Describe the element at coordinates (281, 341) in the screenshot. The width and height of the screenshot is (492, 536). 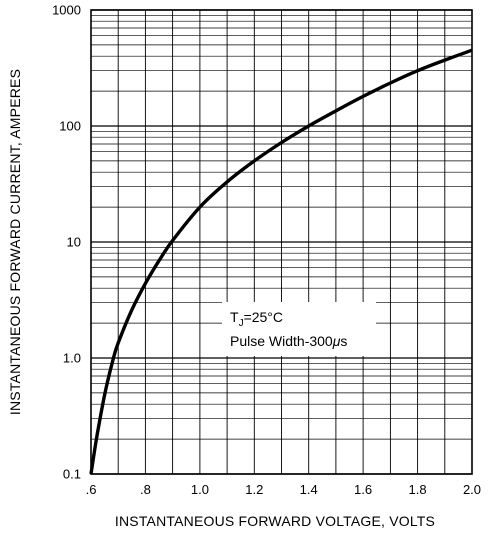
I see `pulse-prefix: Pulse Width-300` at that location.